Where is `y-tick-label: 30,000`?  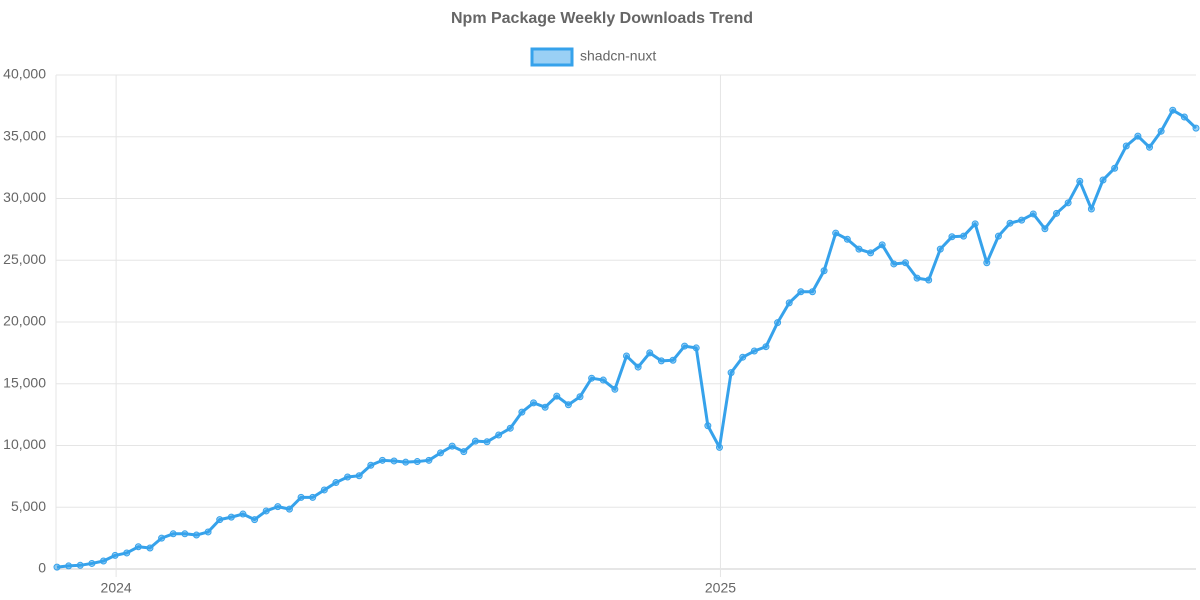 y-tick-label: 30,000 is located at coordinates (24, 197).